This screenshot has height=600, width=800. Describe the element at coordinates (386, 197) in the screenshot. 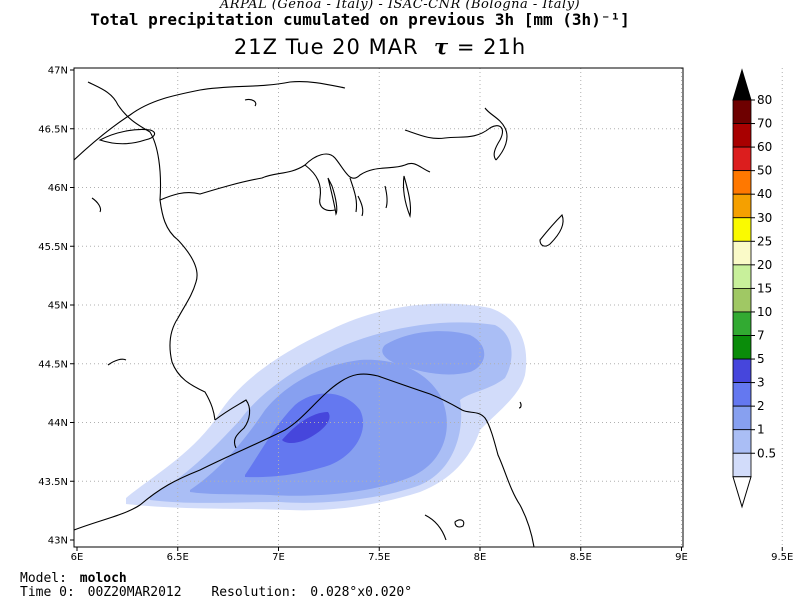

I see `lake-iseo` at that location.